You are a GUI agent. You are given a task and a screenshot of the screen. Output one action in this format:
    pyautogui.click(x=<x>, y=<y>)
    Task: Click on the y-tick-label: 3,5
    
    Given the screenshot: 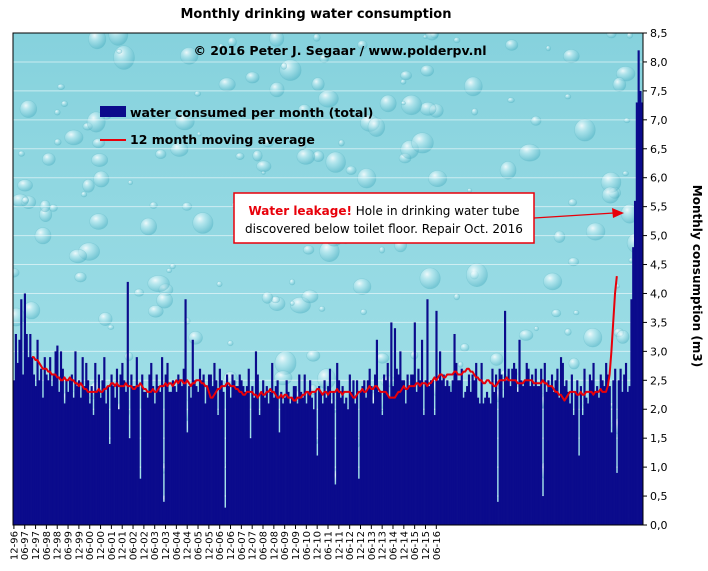 What is the action you would take?
    pyautogui.click(x=659, y=322)
    